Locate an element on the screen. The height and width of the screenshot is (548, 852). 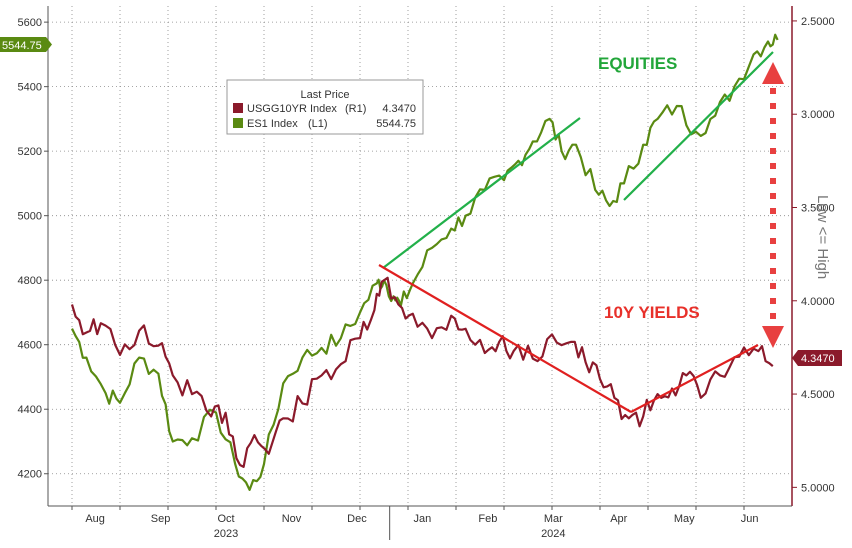
legend-yields-name: USGG10YR Index is located at coordinates (292, 109).